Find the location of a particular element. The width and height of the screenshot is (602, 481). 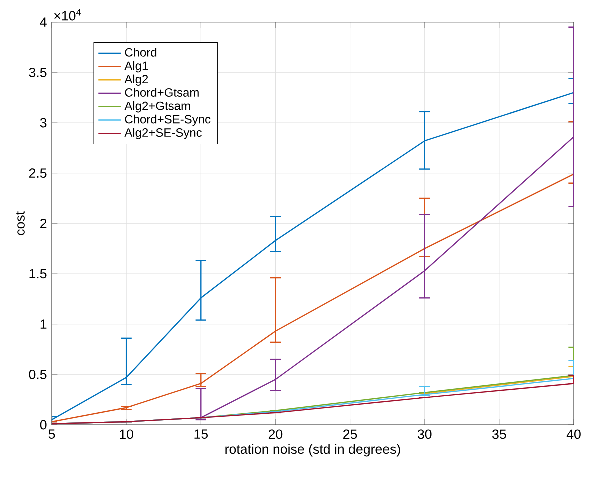

legend-label: Alg2+Gtsam is located at coordinates (157, 107).